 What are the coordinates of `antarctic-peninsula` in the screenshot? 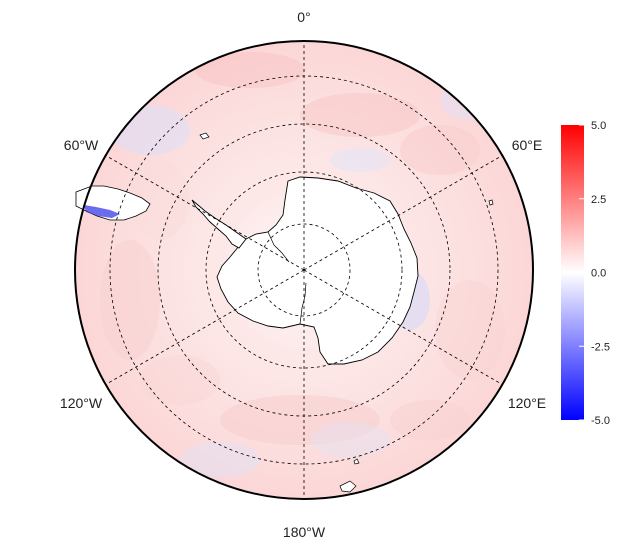 It's located at (219, 224).